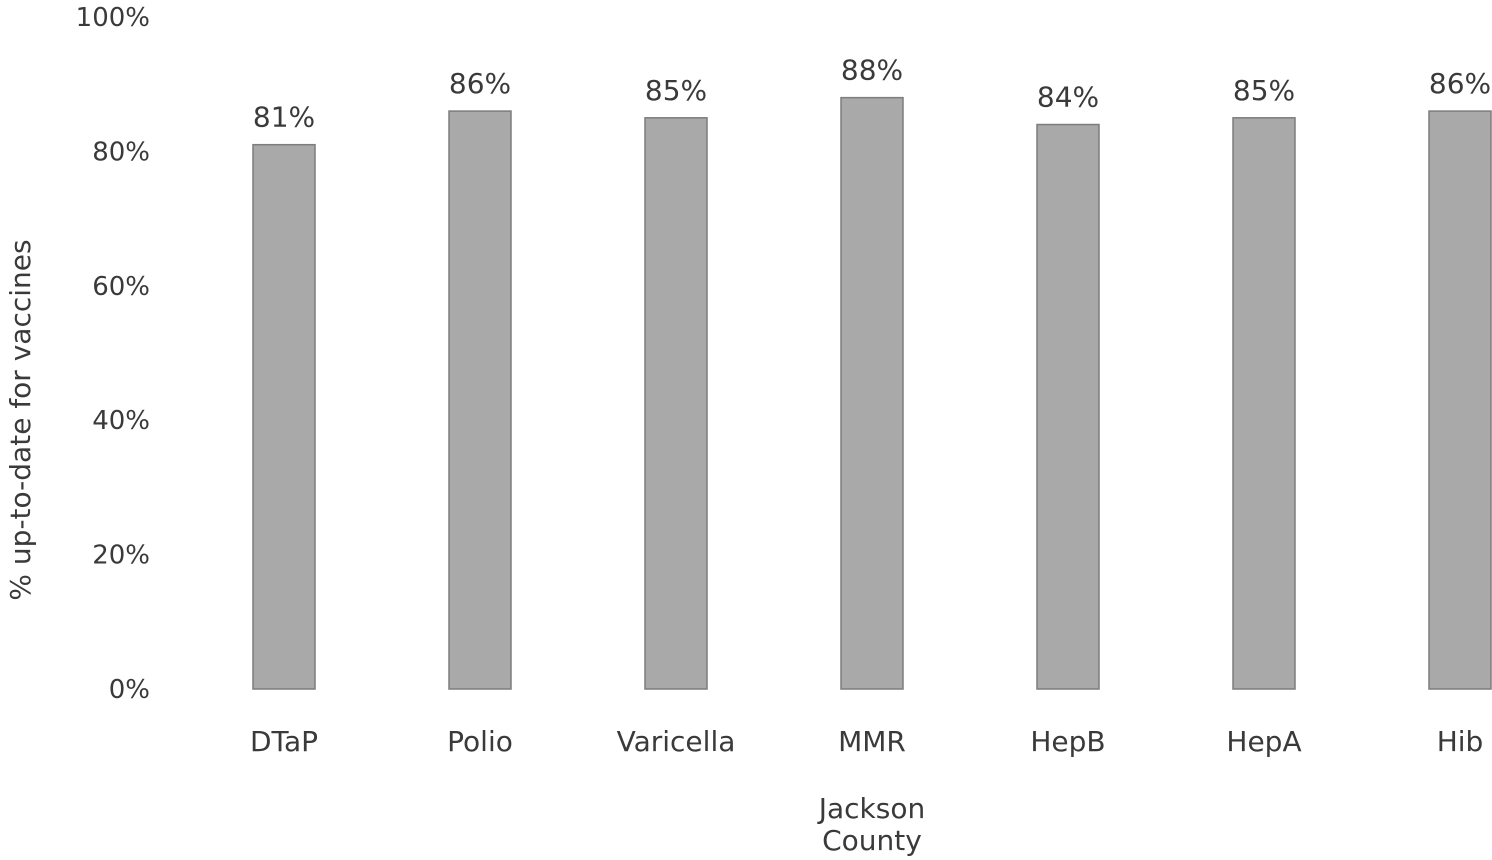 This screenshot has width=1492, height=860. Describe the element at coordinates (284, 416) in the screenshot. I see `bar-dtap` at that location.